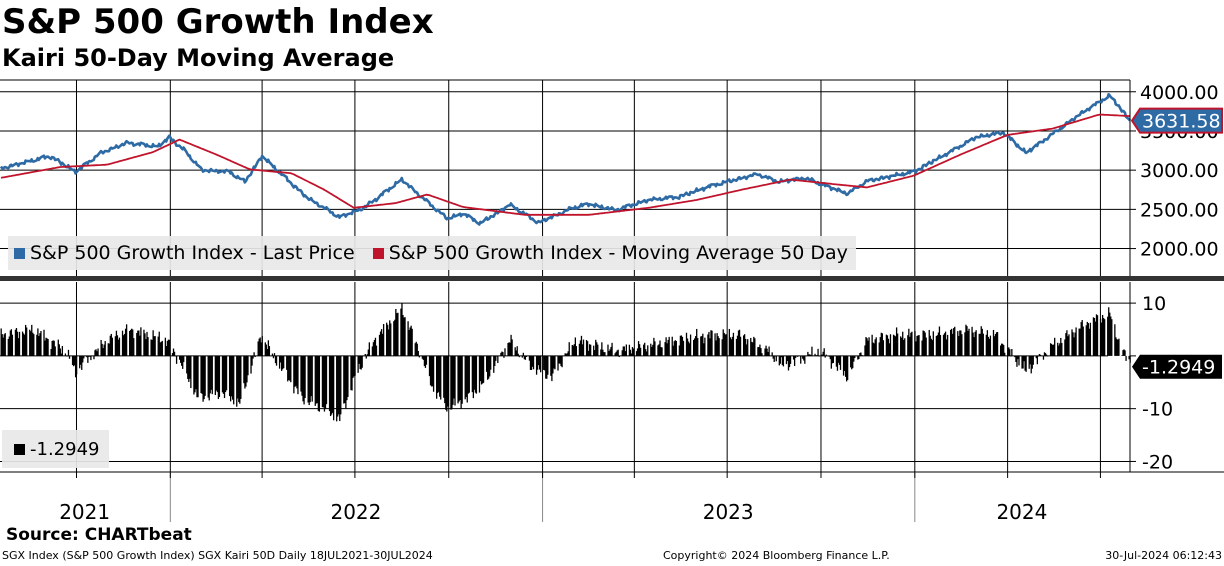 Image resolution: width=1224 pixels, height=566 pixels. Describe the element at coordinates (1179, 210) in the screenshot. I see `upper-y-tick-label: 2500.00` at that location.